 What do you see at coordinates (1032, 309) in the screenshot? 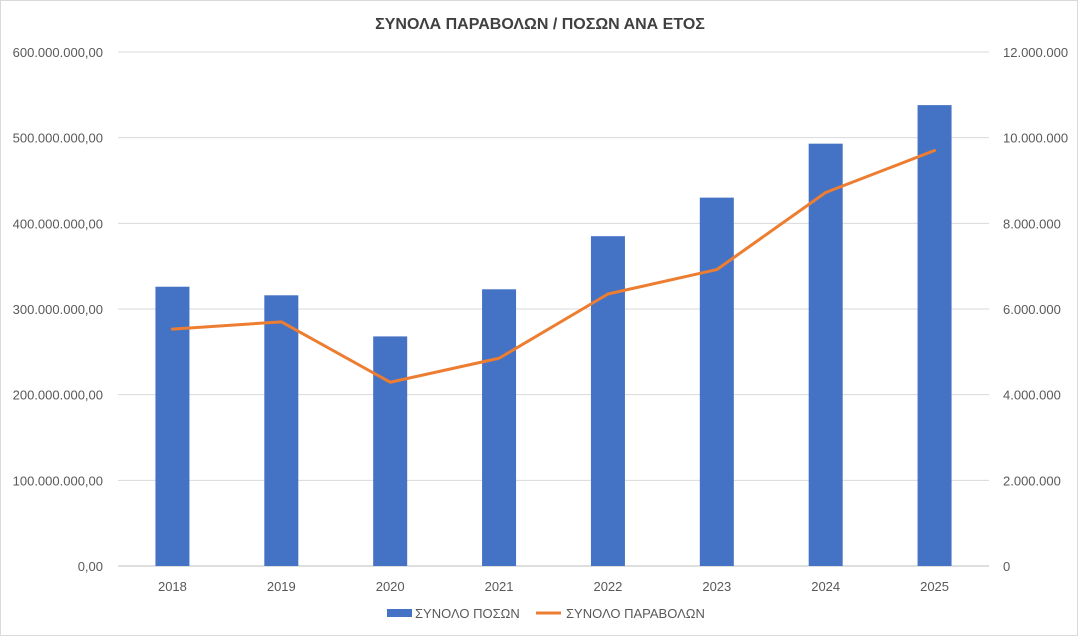
I see `right-axis-tick-label: 6.000.000` at bounding box center [1032, 309].